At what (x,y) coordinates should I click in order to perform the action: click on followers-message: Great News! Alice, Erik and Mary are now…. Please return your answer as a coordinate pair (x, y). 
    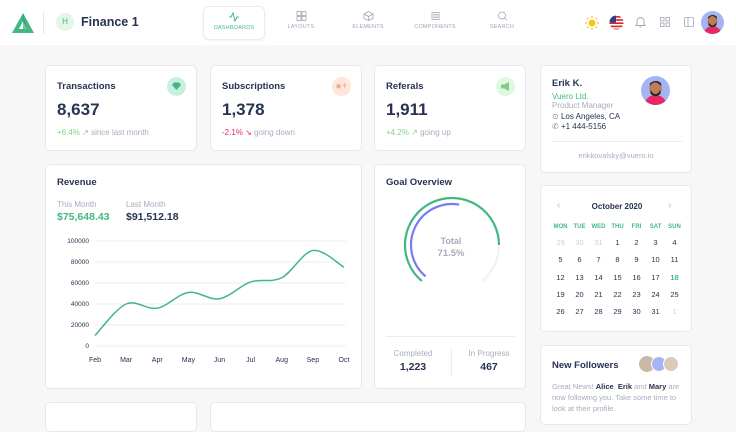
    Looking at the image, I should click on (618, 397).